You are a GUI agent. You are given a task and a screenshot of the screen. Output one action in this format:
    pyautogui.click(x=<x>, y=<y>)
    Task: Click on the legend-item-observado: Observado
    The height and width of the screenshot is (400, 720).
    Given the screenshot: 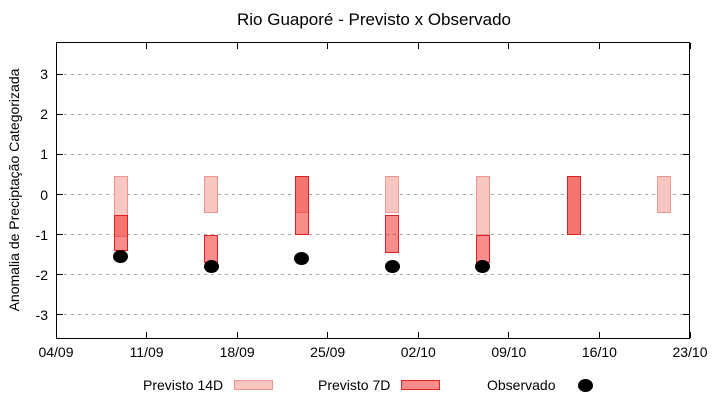 What is the action you would take?
    pyautogui.click(x=540, y=385)
    